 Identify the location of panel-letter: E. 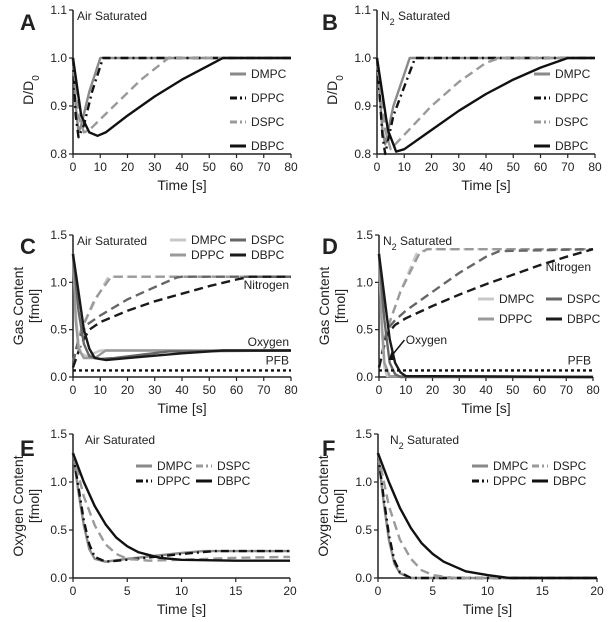
(27, 448).